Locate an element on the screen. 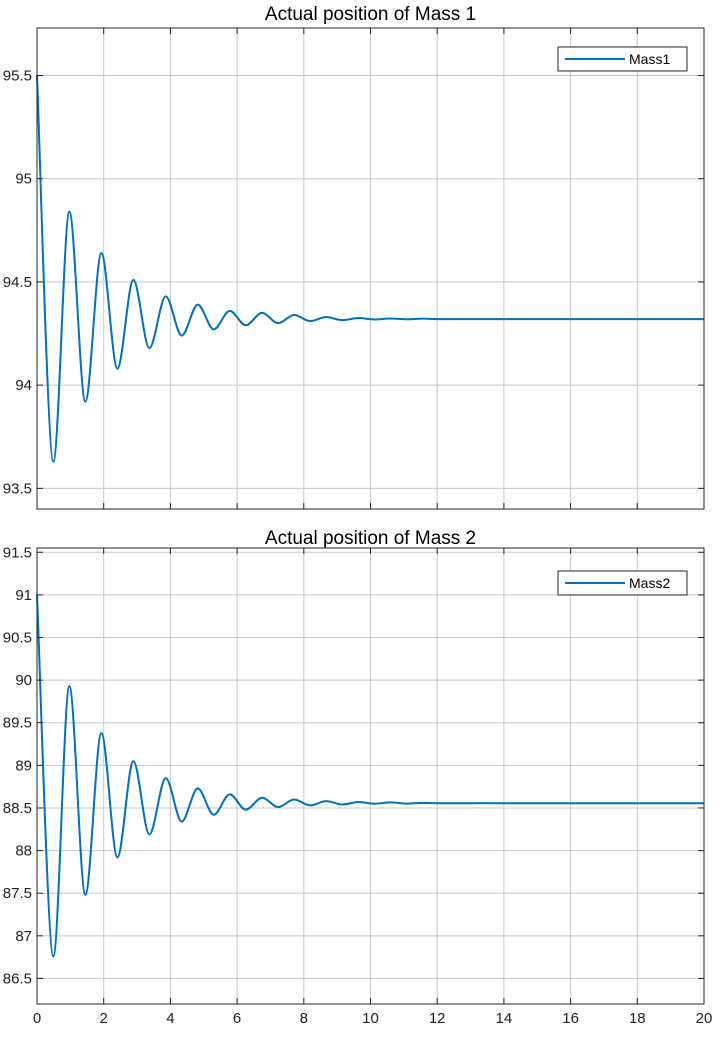 This screenshot has width=726, height=1053. x-tick-label: 20 is located at coordinates (704, 1018).